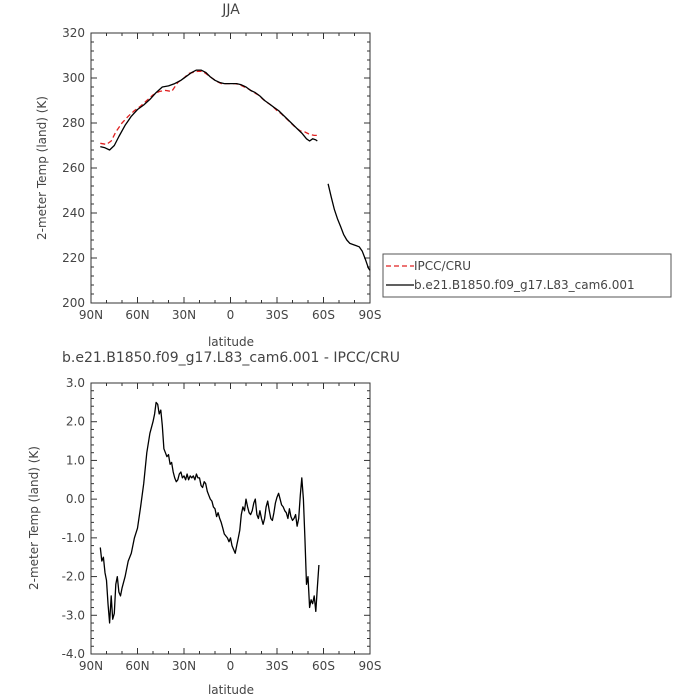 This screenshot has height=700, width=700. Describe the element at coordinates (73, 213) in the screenshot. I see `top-ytick-label: 240` at that location.